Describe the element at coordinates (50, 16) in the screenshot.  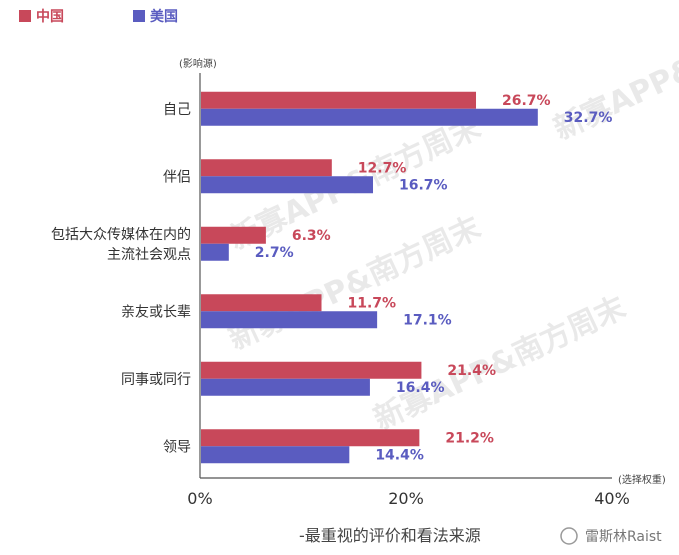
I see `legend-label-china: 中国` at that location.